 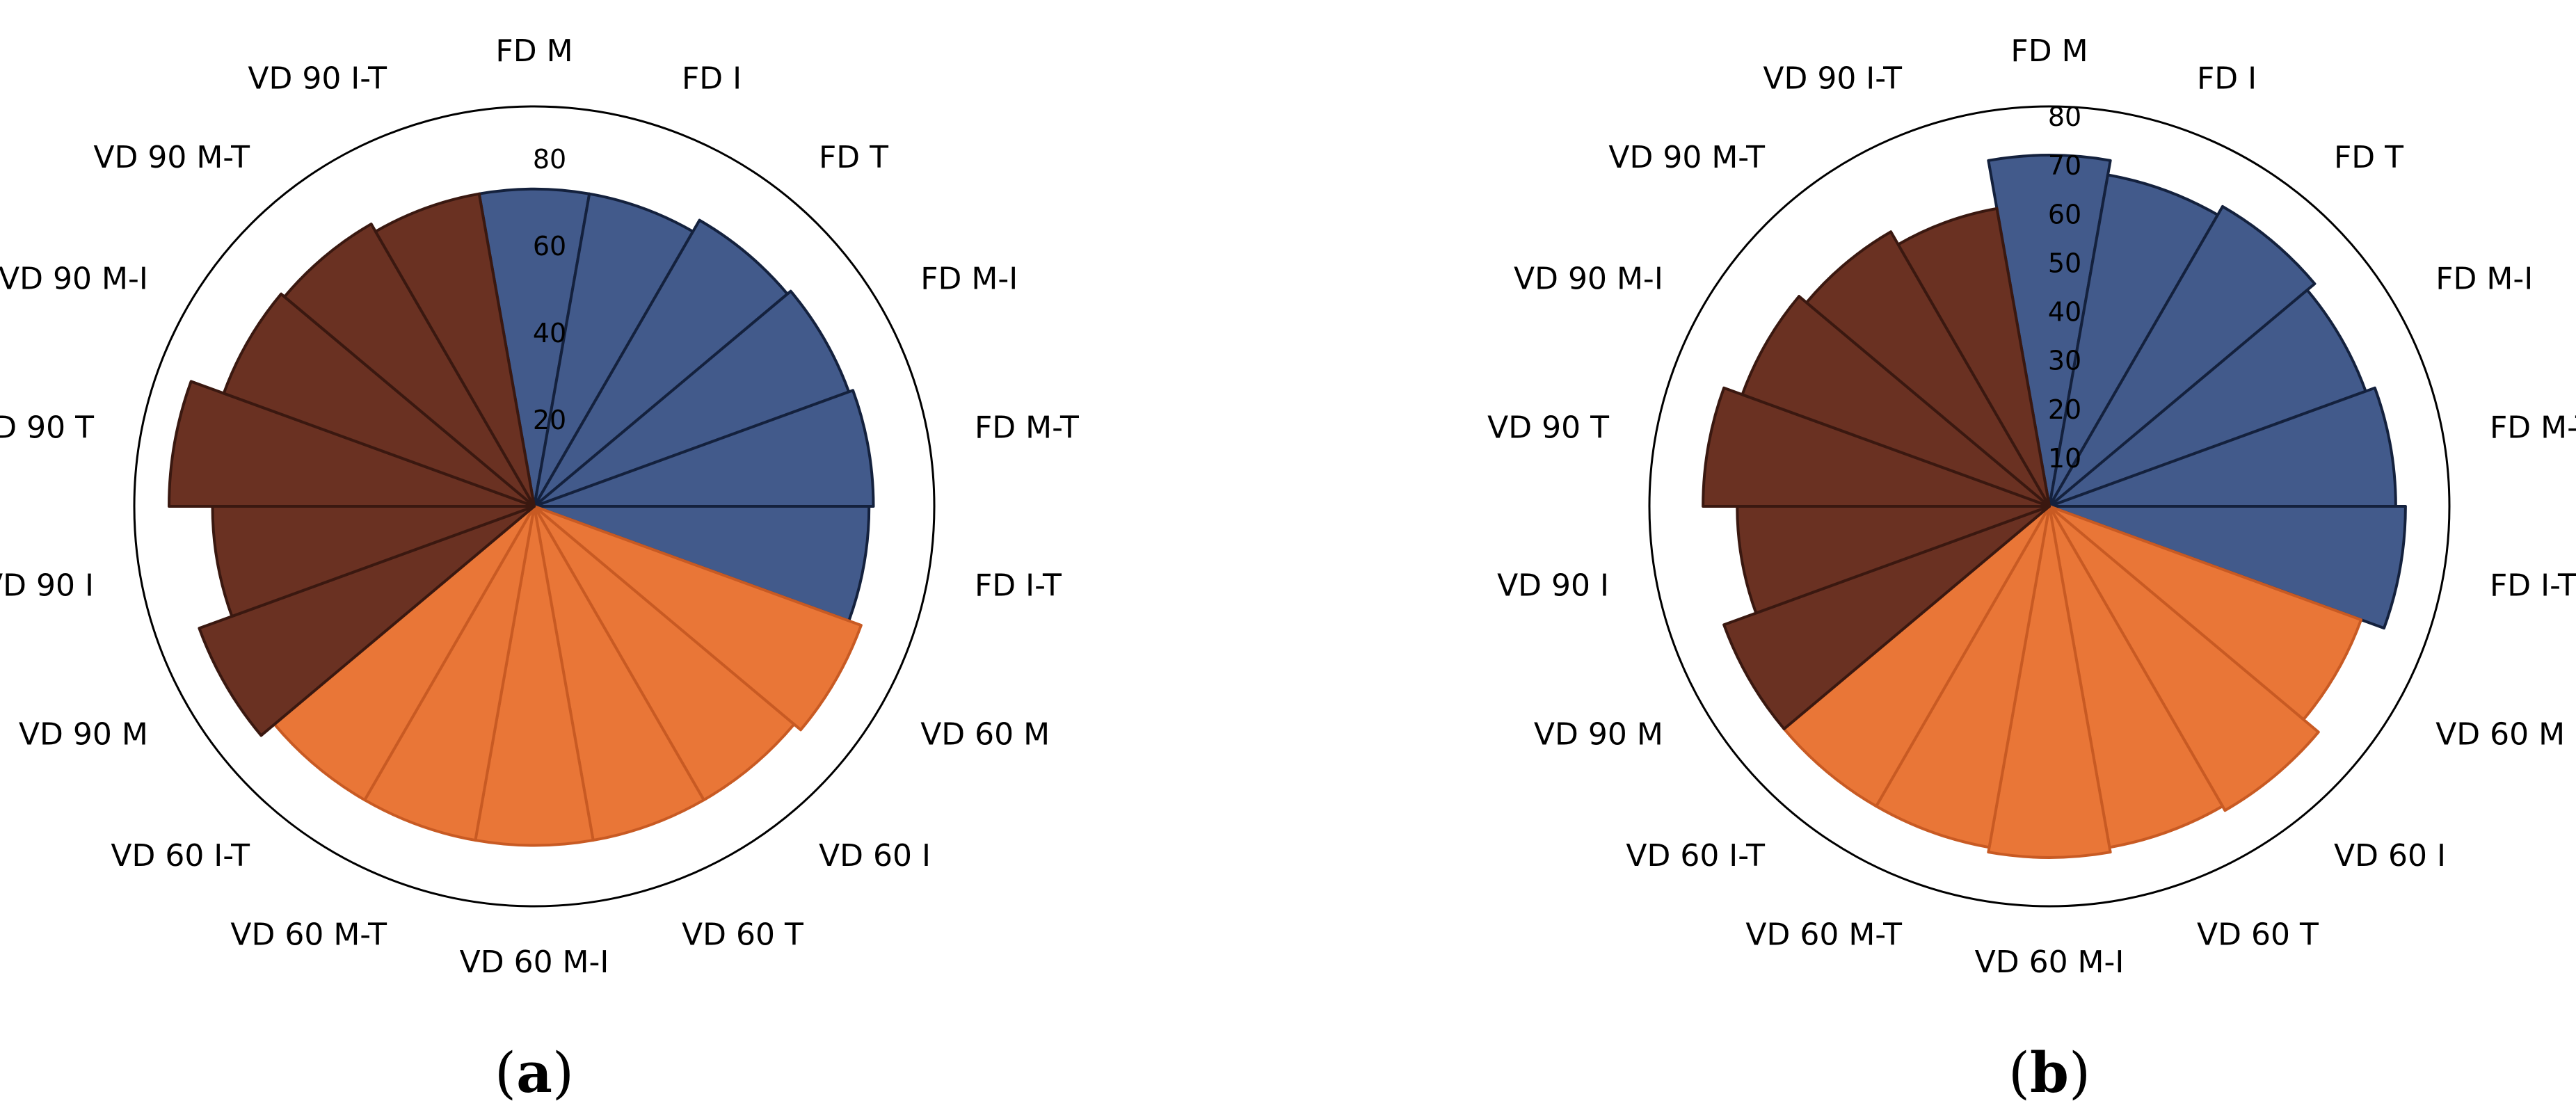 I want to click on category-label-b-vd-90-t: VD 90 T, so click(x=1548, y=427).